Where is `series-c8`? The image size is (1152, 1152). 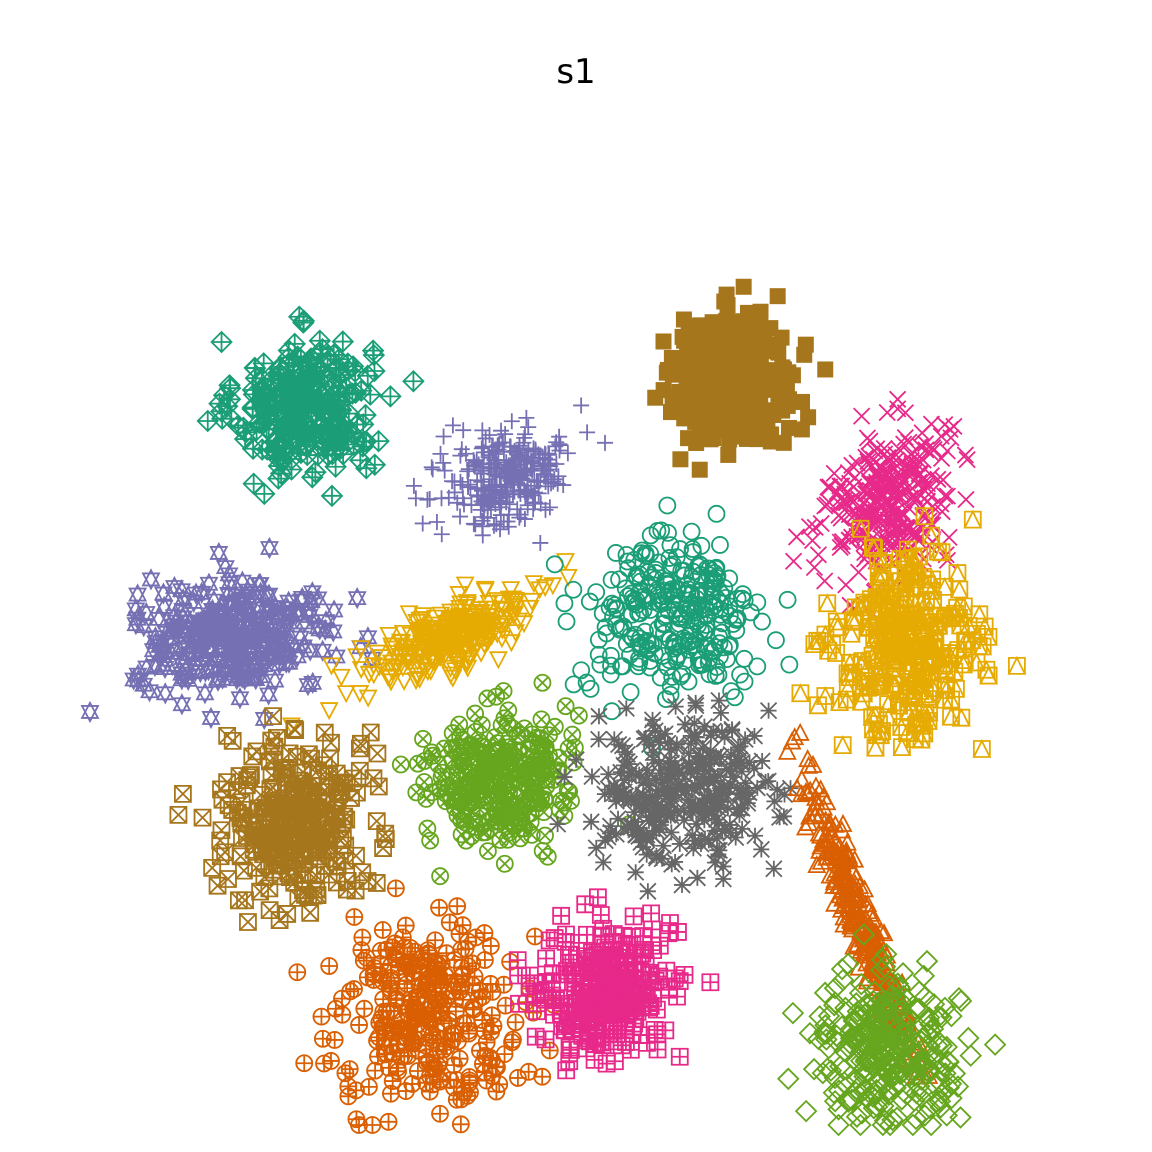 series-c8 is located at coordinates (908, 632).